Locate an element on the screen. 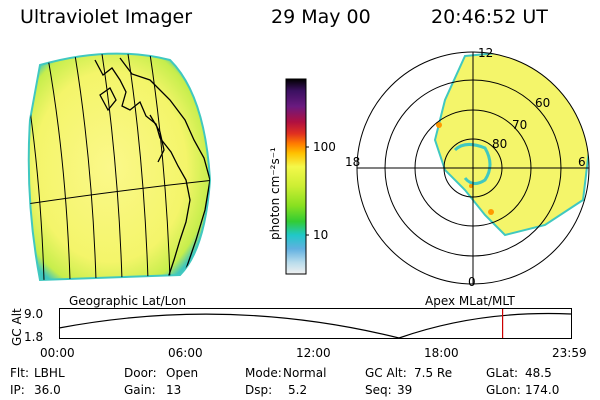 The width and height of the screenshot is (600, 400). footer-flt-value: LBHL is located at coordinates (49, 373).